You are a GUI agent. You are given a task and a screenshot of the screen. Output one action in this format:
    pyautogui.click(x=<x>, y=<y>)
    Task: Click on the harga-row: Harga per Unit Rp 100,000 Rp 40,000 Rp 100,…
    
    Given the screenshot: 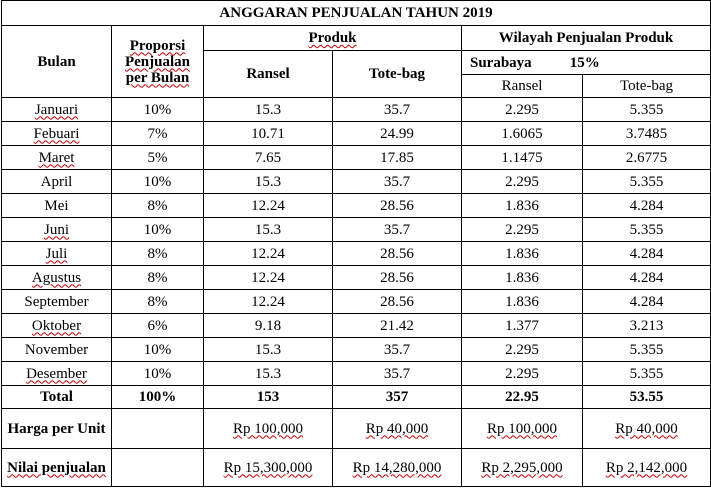 What is the action you would take?
    pyautogui.click(x=356, y=428)
    